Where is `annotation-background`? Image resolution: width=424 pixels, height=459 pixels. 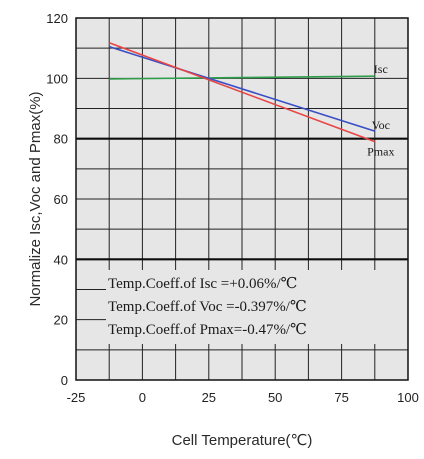 annotation-background is located at coordinates (257, 307).